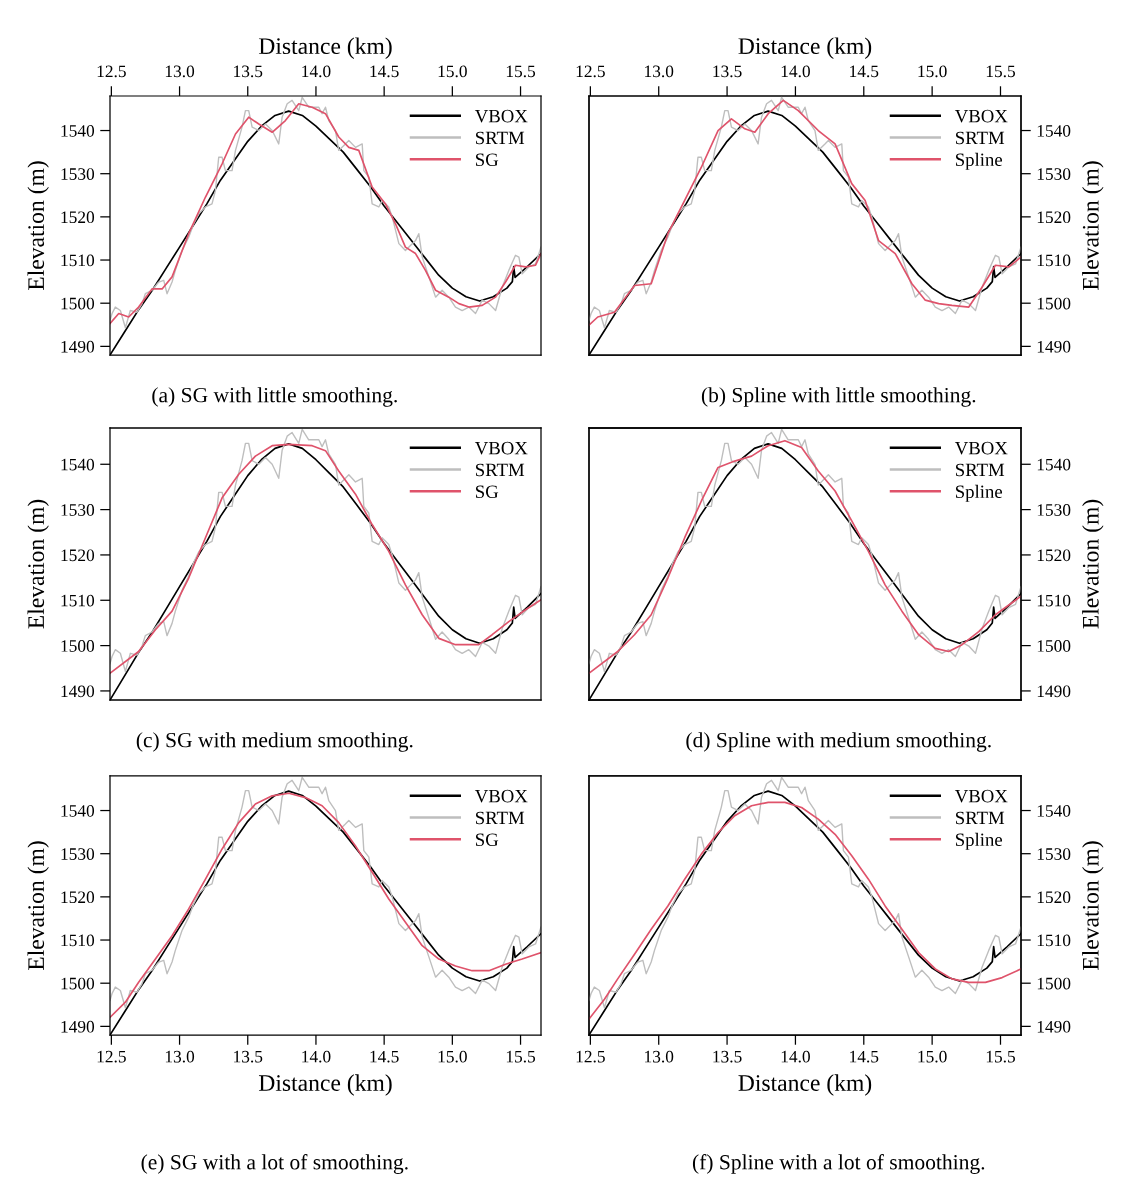 Image resolution: width=1126 pixels, height=1183 pixels. Describe the element at coordinates (274, 1164) in the screenshot. I see `text: (e) SG with a lot of smoothing.` at that location.